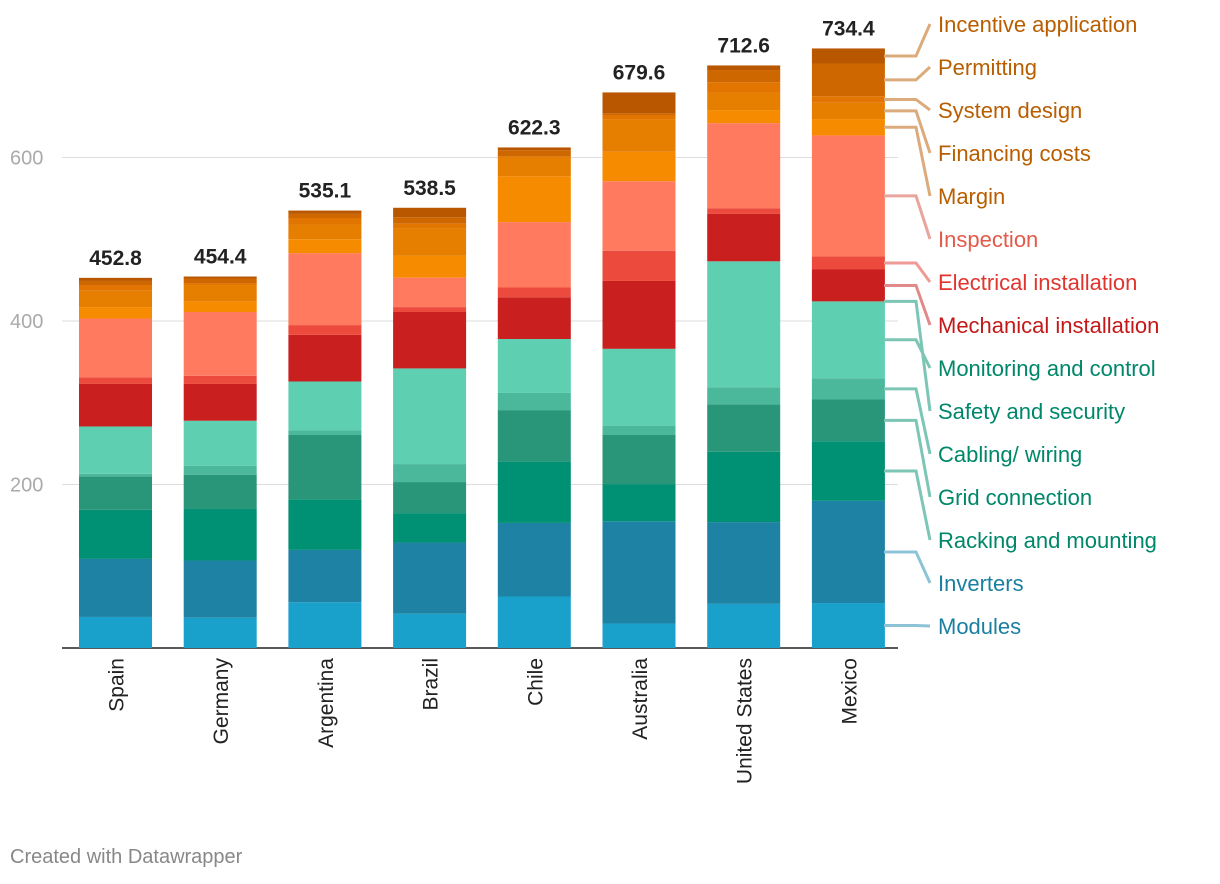 This screenshot has width=1220, height=884. What do you see at coordinates (639, 572) in the screenshot?
I see `bar-australia-inverters` at bounding box center [639, 572].